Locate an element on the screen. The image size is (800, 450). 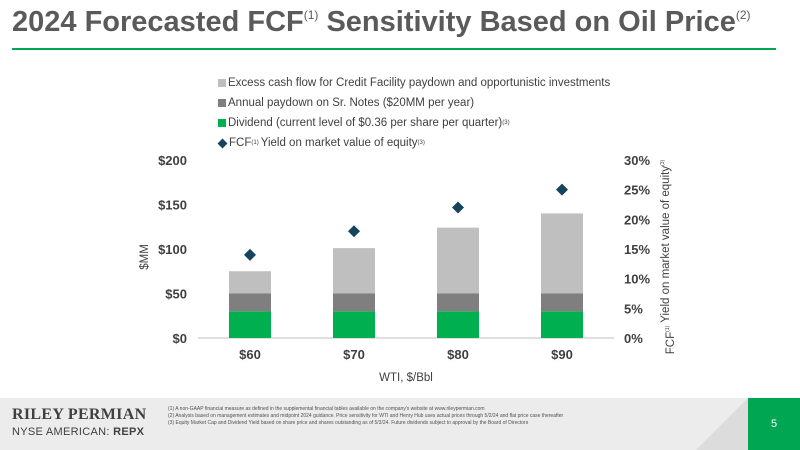
title-footnote-ref-2: (2) is located at coordinates (743, 15).